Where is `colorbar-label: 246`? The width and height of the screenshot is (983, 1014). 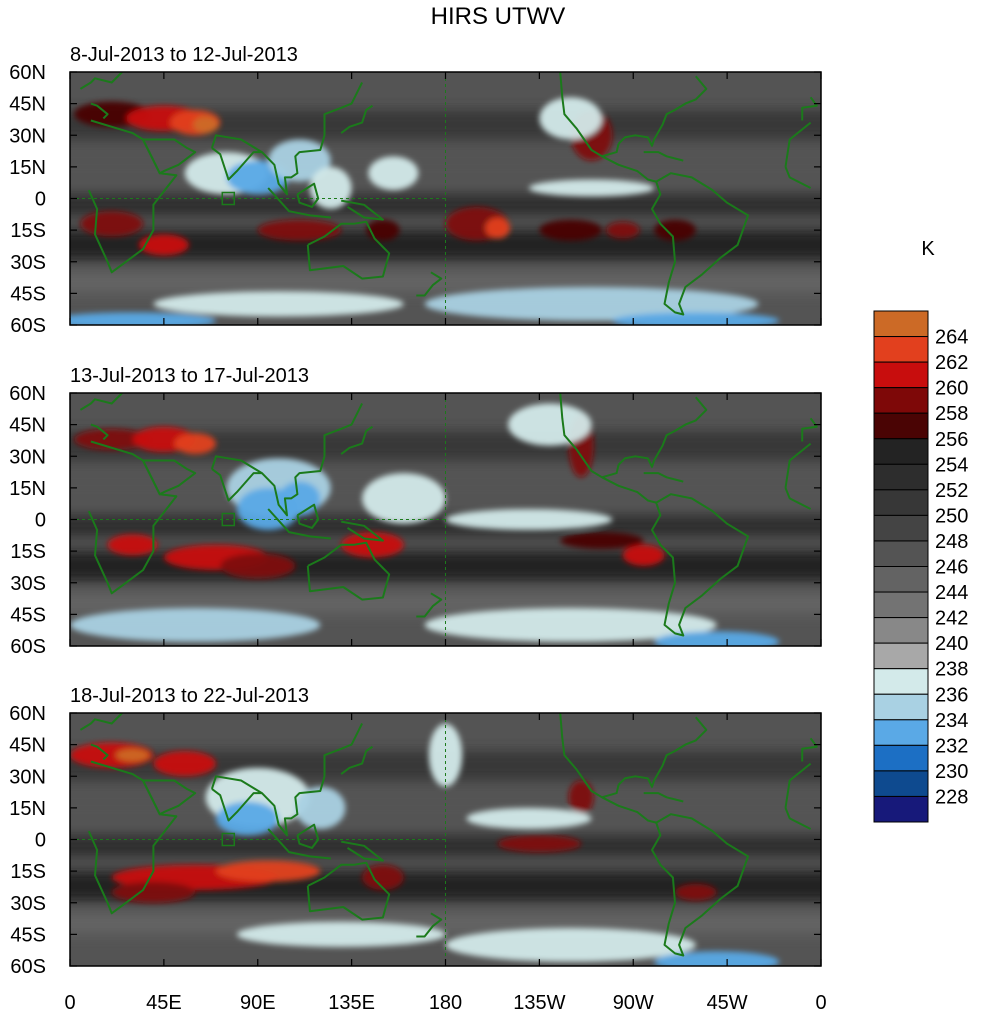 colorbar-label: 246 is located at coordinates (951, 568).